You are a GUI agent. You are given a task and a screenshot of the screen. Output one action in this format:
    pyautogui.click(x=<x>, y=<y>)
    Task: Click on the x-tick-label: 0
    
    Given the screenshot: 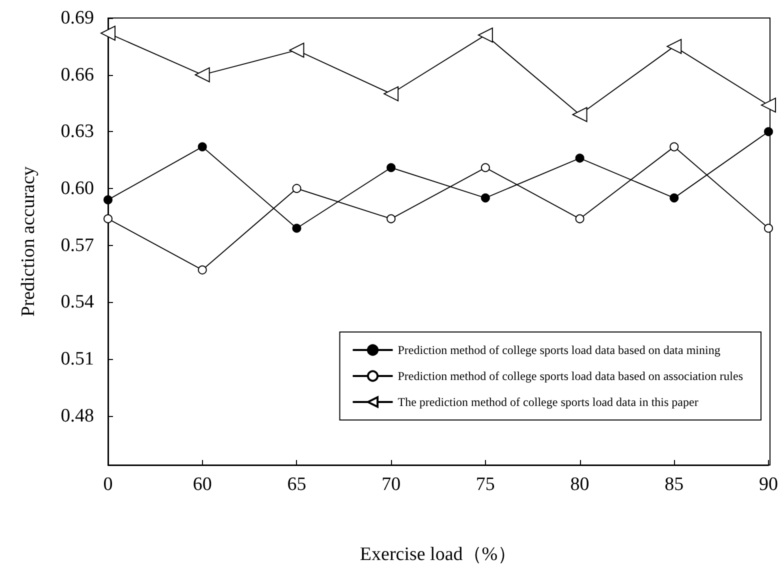 What is the action you would take?
    pyautogui.click(x=108, y=484)
    